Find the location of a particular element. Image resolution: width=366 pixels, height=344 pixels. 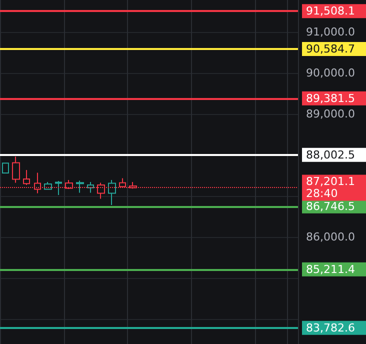

ref-line-label: 85,211.4 is located at coordinates (330, 269).